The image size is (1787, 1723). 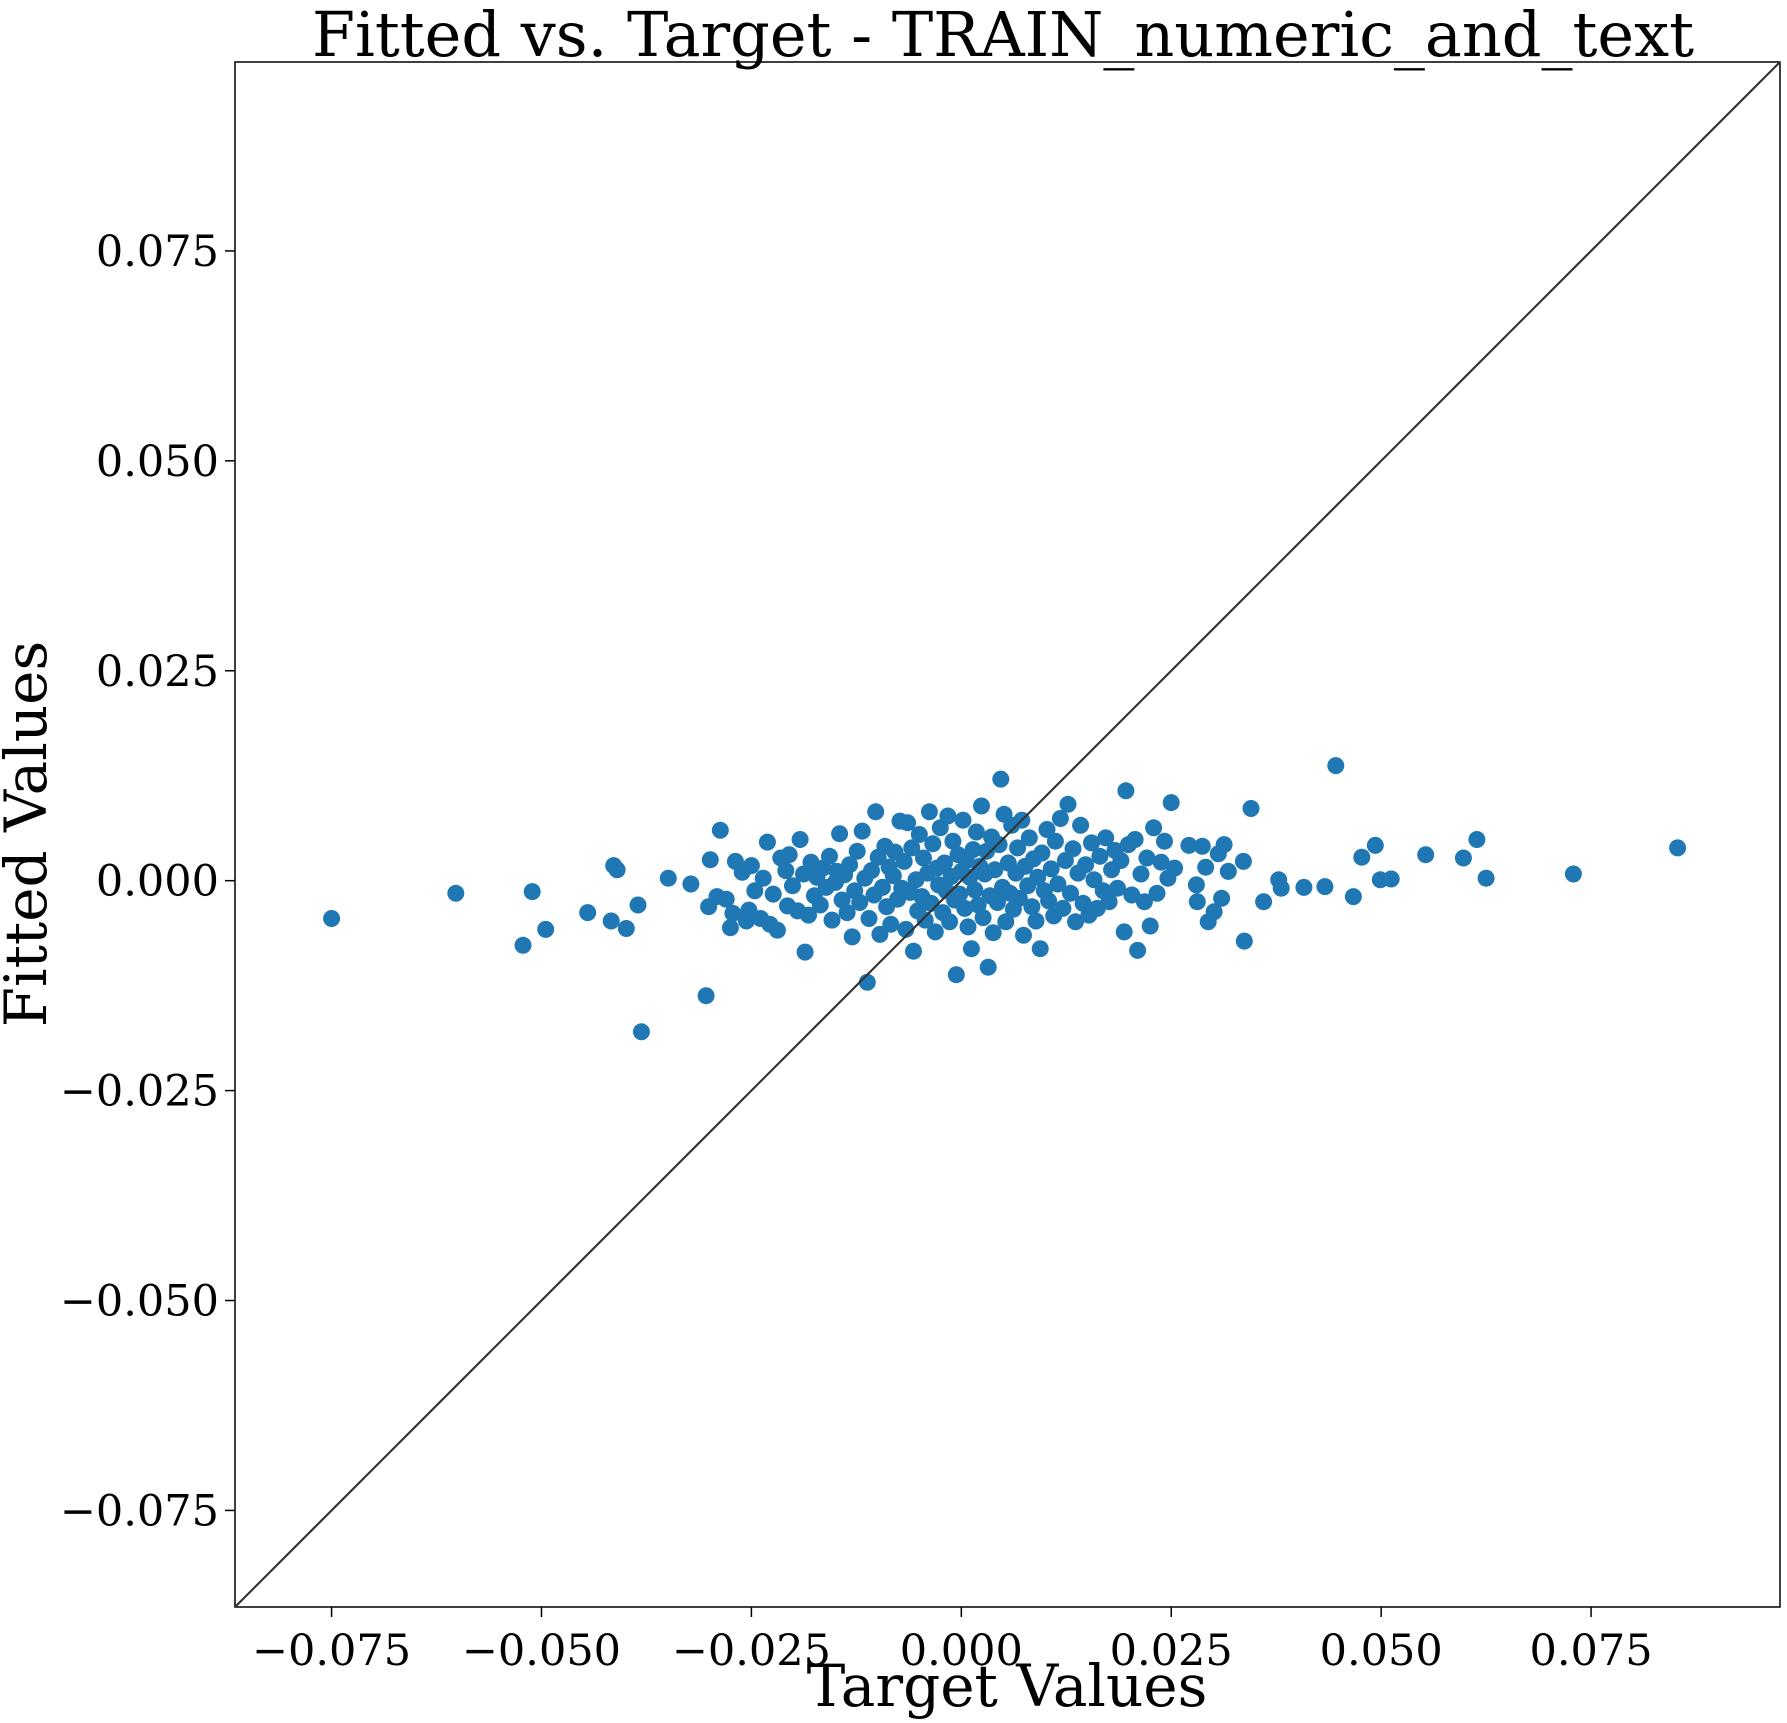 I want to click on y-tick-label: 0.025, so click(x=157, y=672).